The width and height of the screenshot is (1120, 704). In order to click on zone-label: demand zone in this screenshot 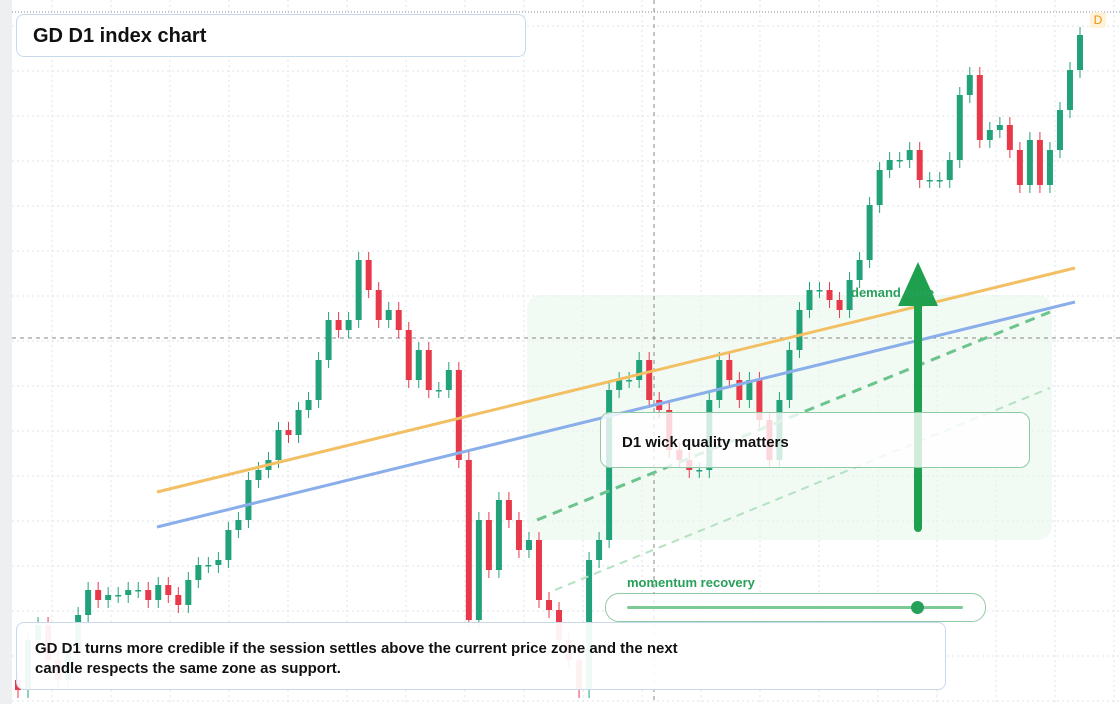, I will do `click(893, 292)`.